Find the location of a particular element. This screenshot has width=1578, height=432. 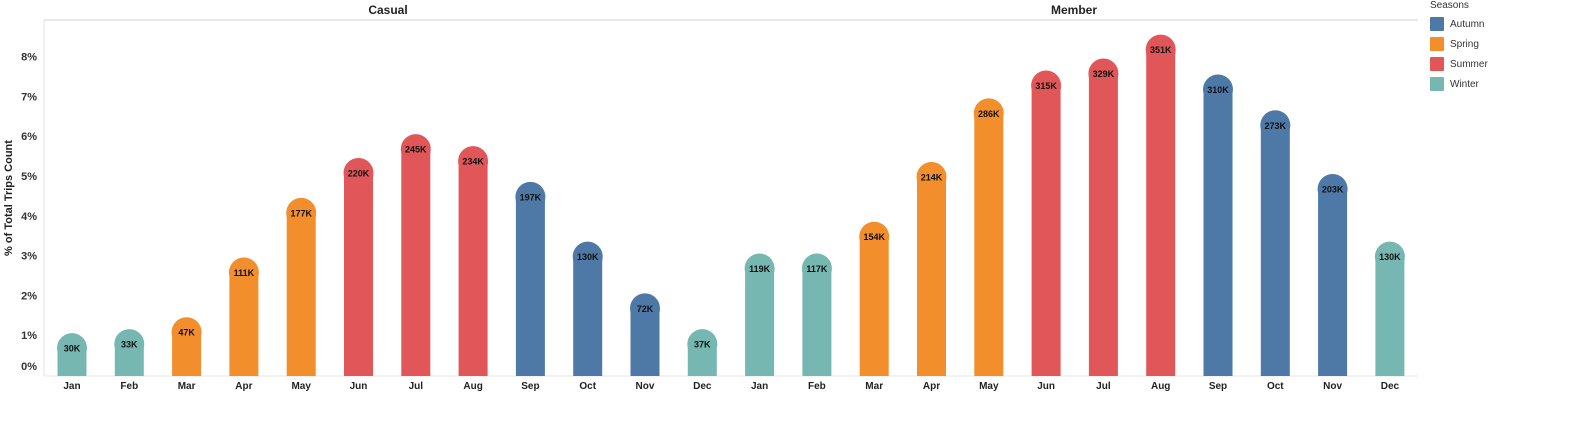

data-label: 273K is located at coordinates (1276, 126).